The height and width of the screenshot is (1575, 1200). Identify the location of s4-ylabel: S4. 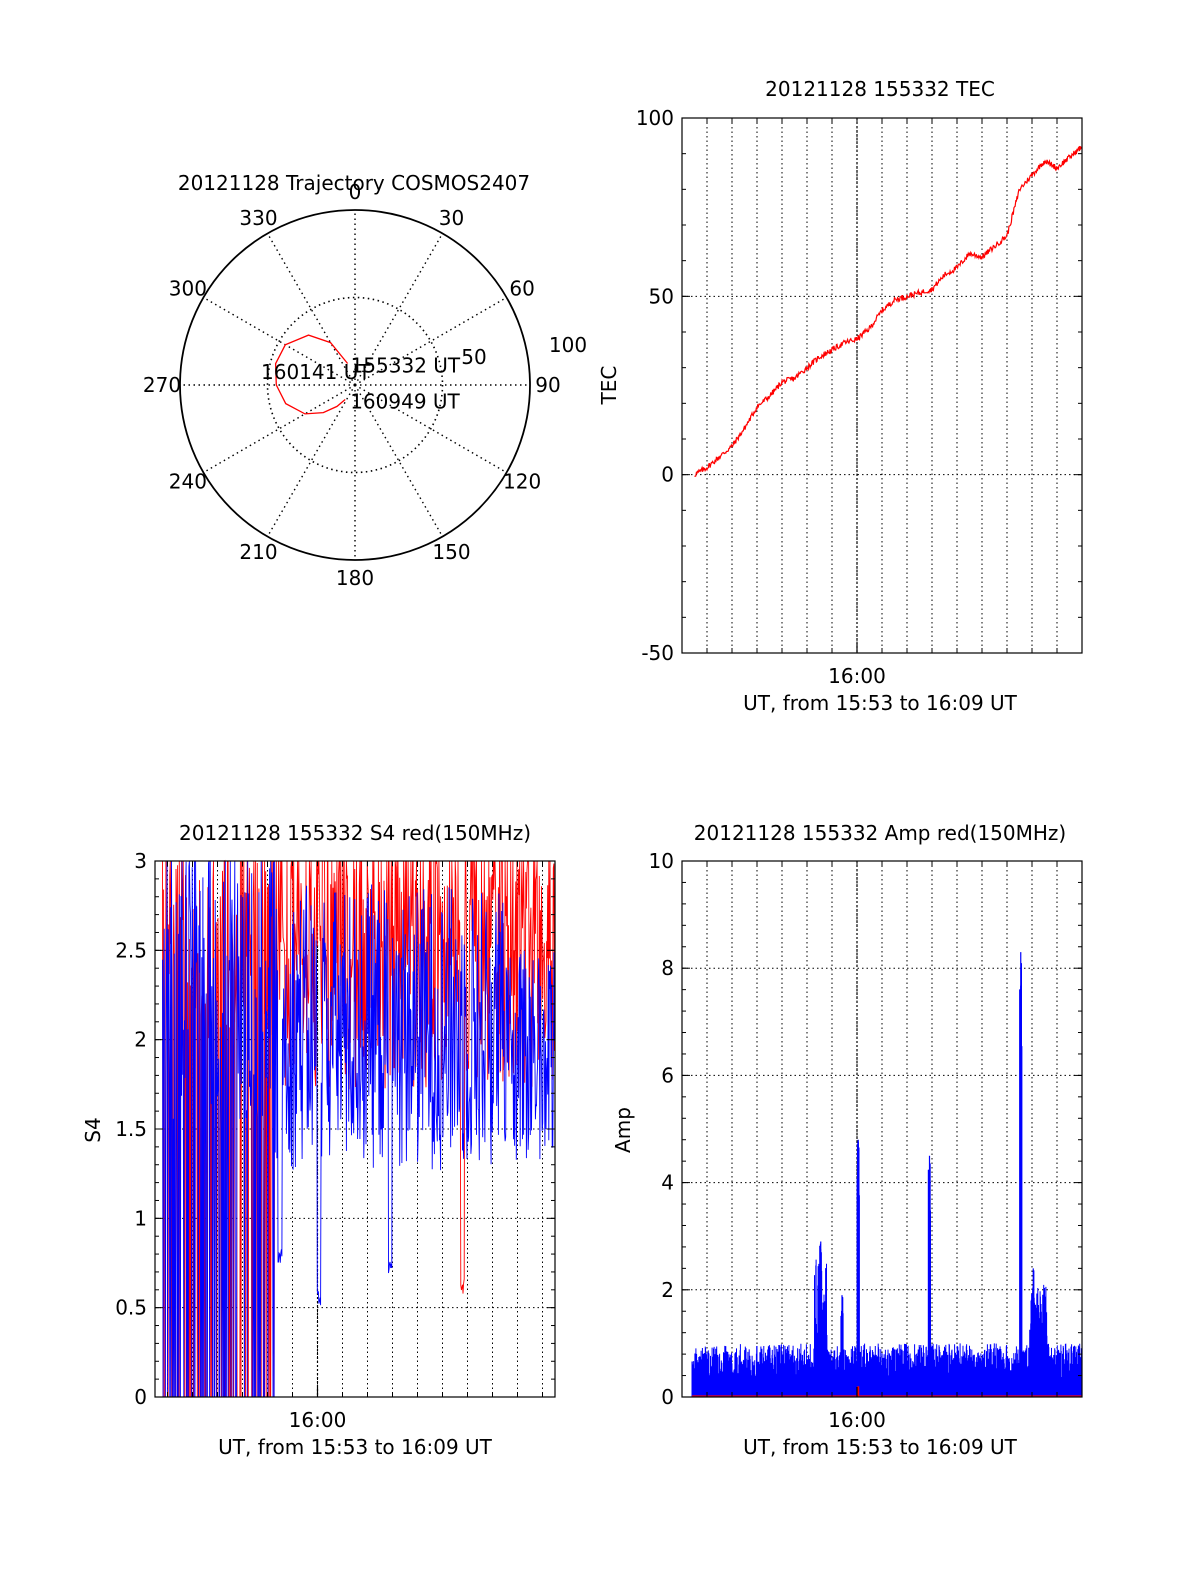
(93, 1129).